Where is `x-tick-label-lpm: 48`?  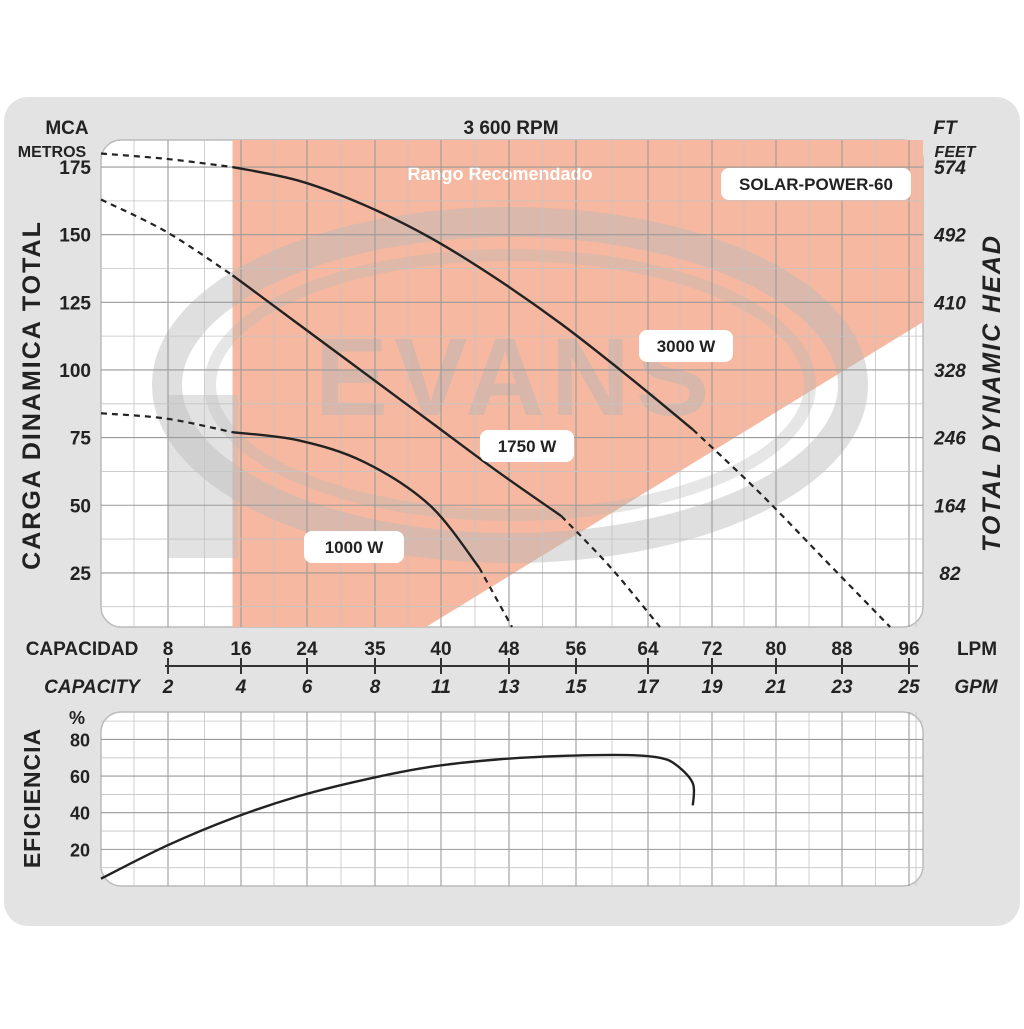
x-tick-label-lpm: 48 is located at coordinates (508, 649).